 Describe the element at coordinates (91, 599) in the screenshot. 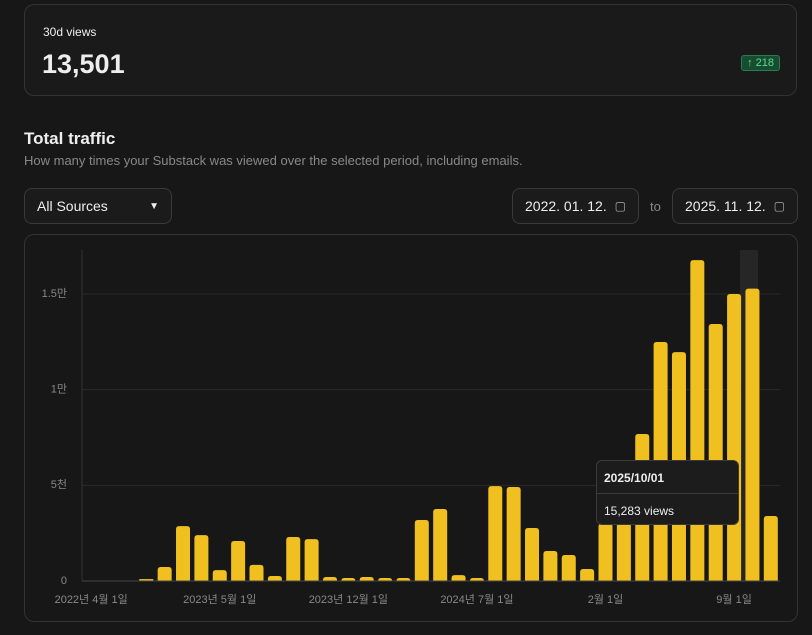

I see `x-tick-label: 2022년 4월 1일` at that location.